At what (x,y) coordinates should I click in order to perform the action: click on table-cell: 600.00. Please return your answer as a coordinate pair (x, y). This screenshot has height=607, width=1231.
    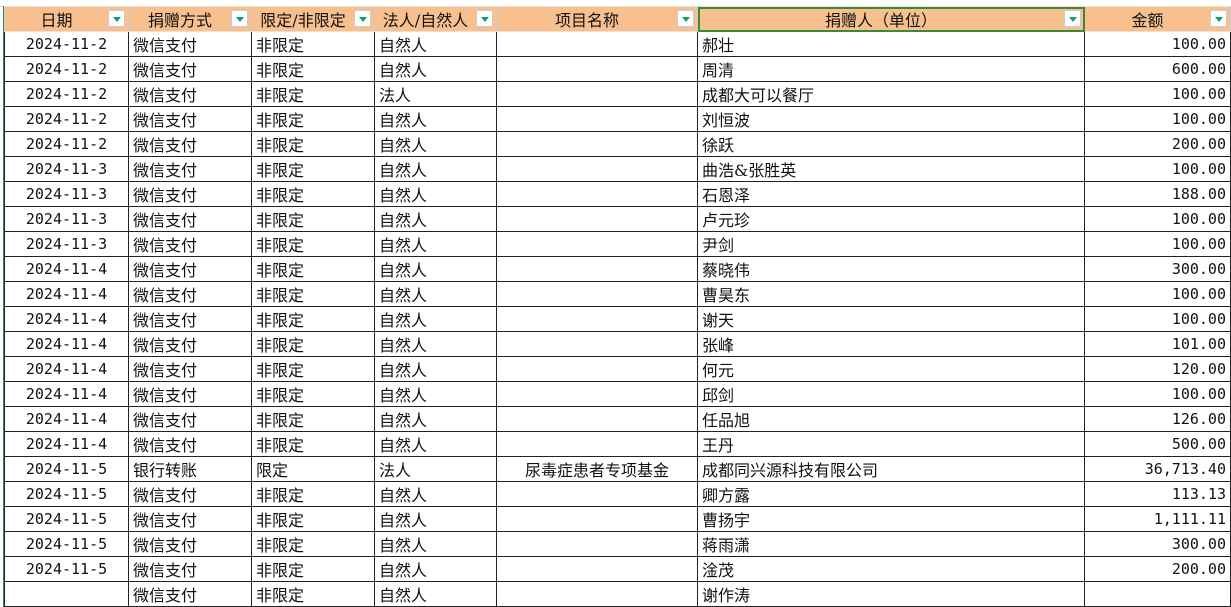
    Looking at the image, I should click on (1157, 69).